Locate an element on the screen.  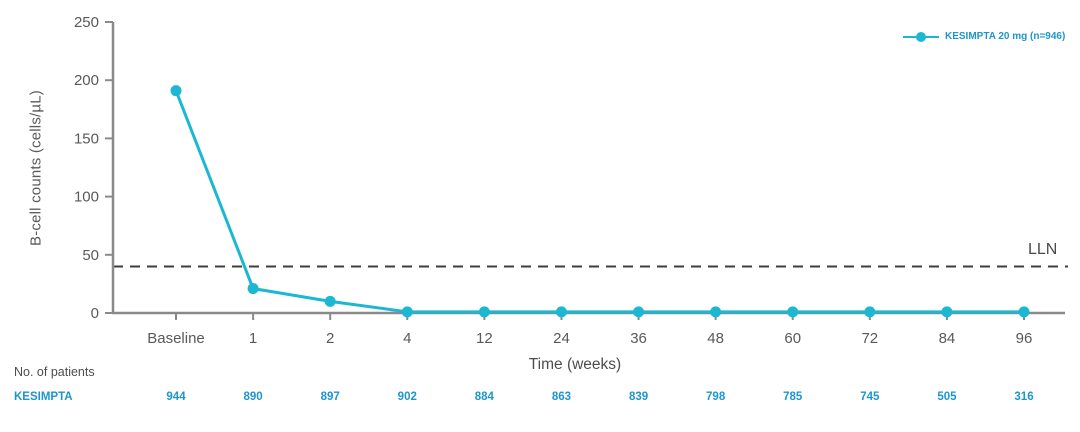
x-tick-label: 96 is located at coordinates (1024, 338).